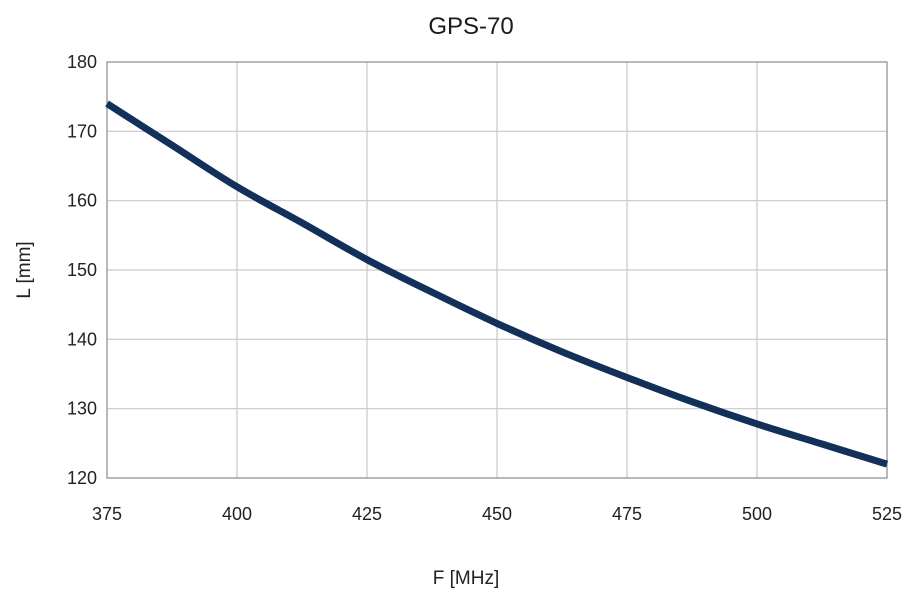 The height and width of the screenshot is (593, 902). What do you see at coordinates (367, 514) in the screenshot?
I see `x-tick-label: 425` at bounding box center [367, 514].